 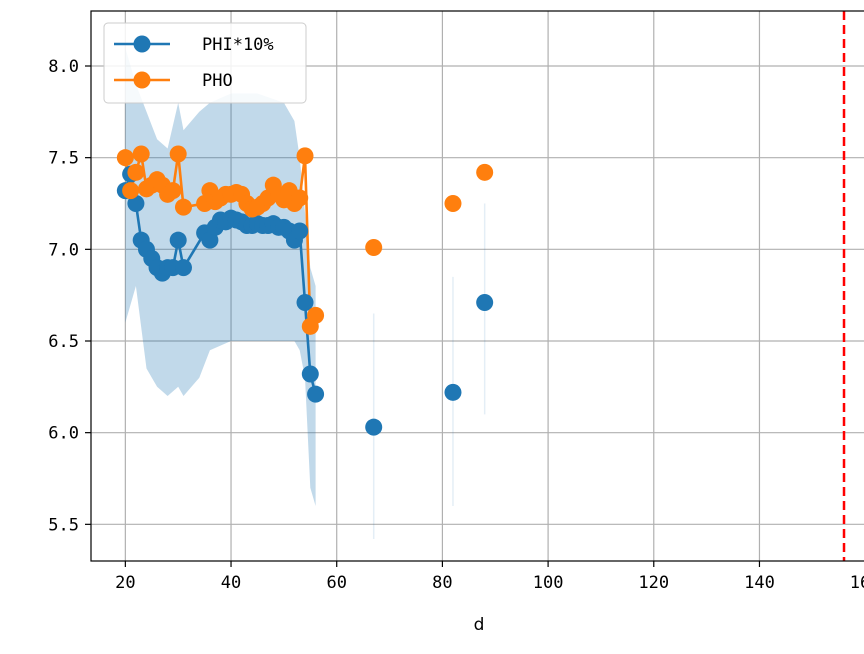 What do you see at coordinates (63, 525) in the screenshot?
I see `y-tick-label: 5.5` at bounding box center [63, 525].